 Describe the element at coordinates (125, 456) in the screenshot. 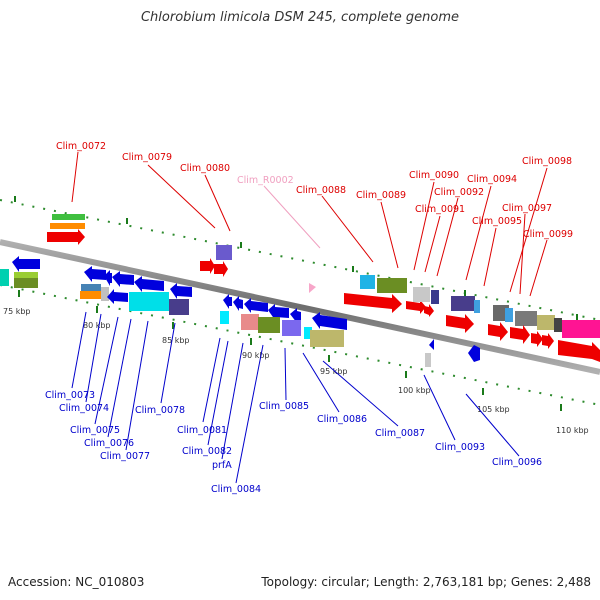

I see `gene-label: Clim_0077` at that location.